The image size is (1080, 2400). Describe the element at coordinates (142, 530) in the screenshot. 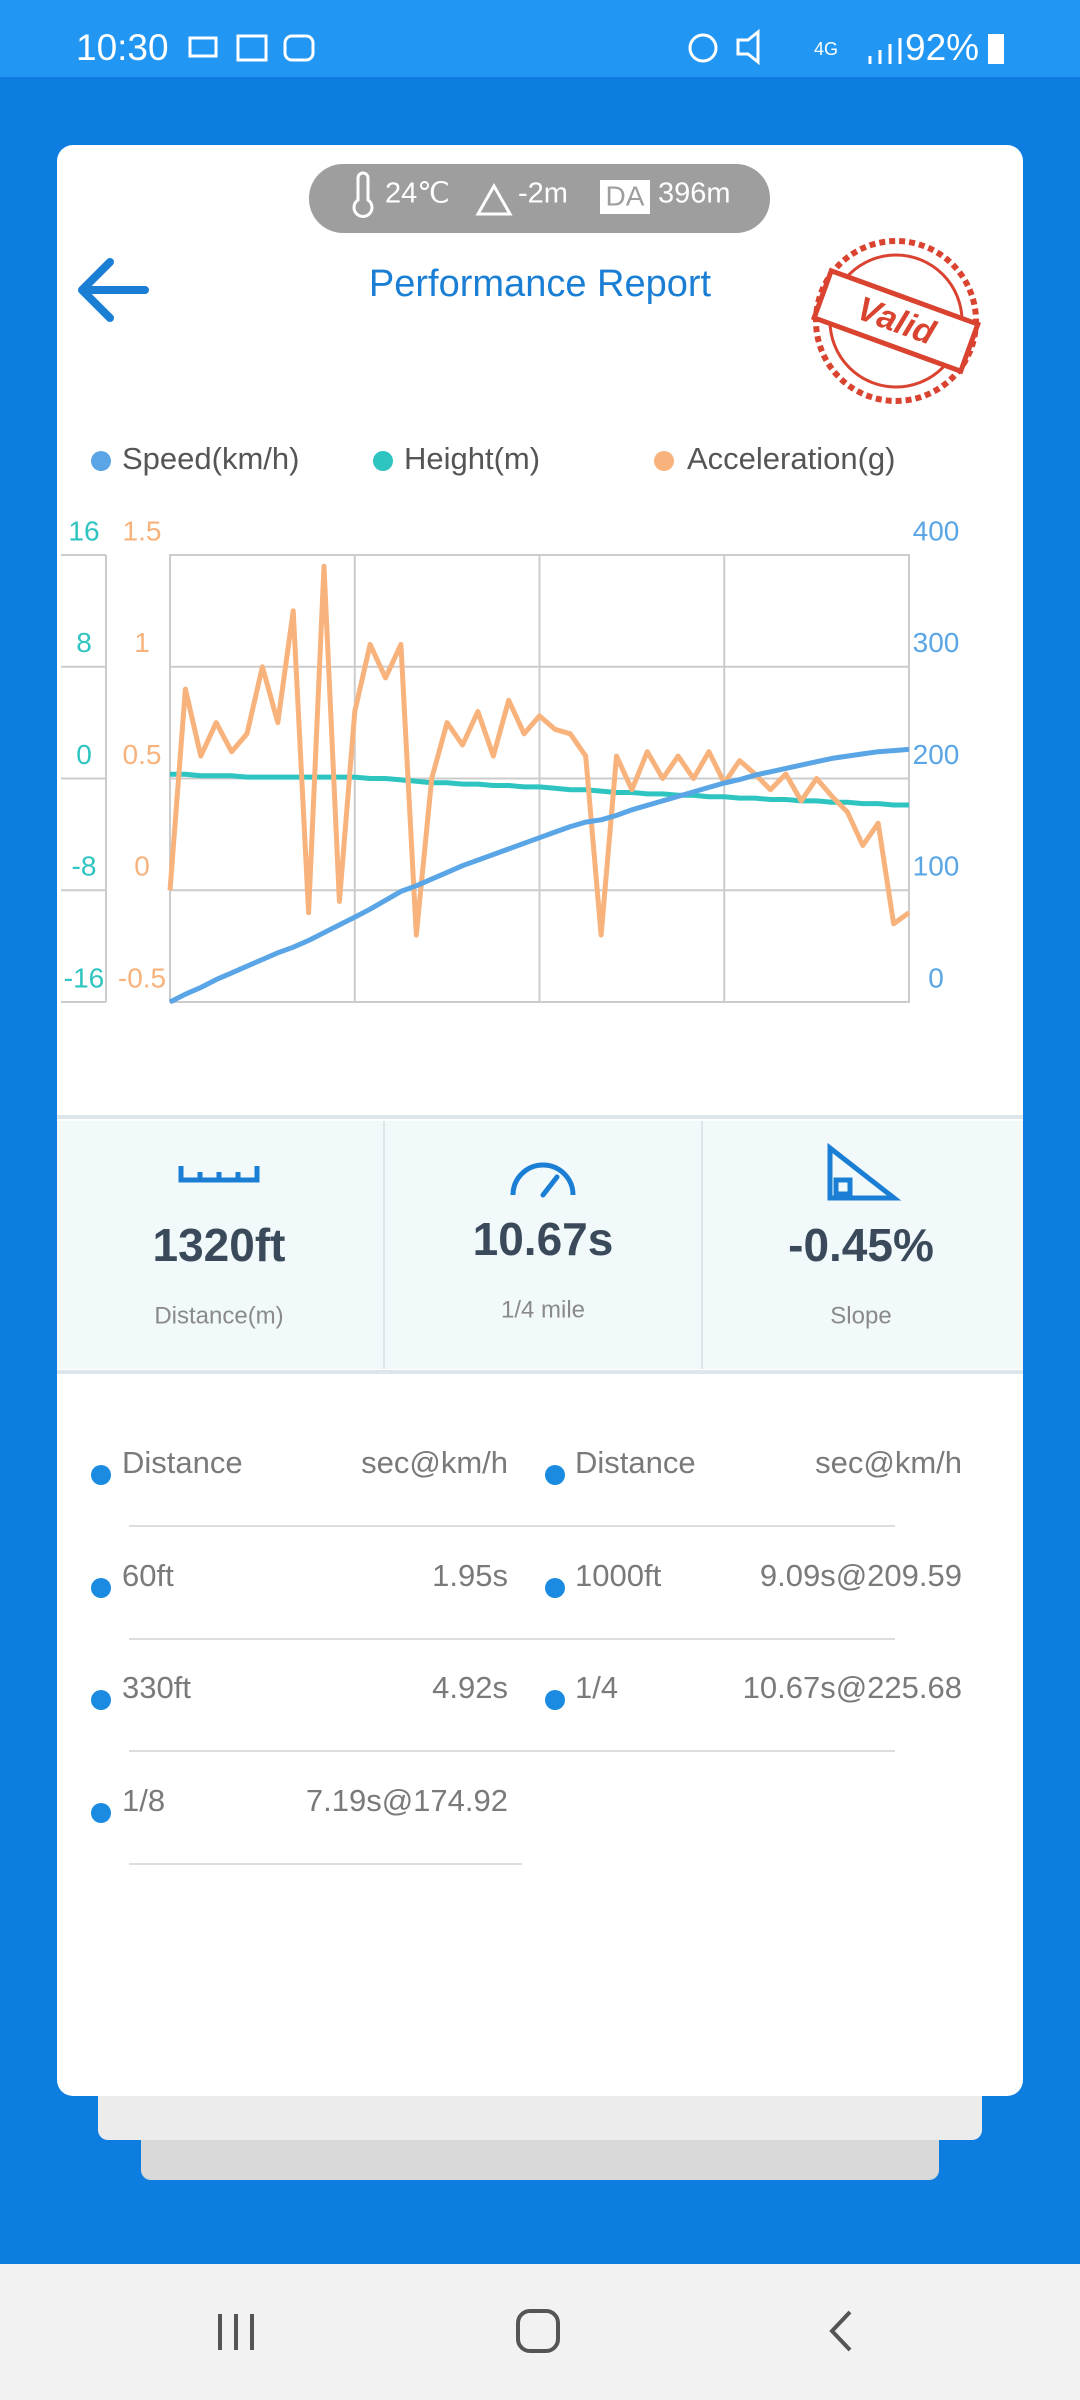

I see `y-tick-label: 1.5` at that location.